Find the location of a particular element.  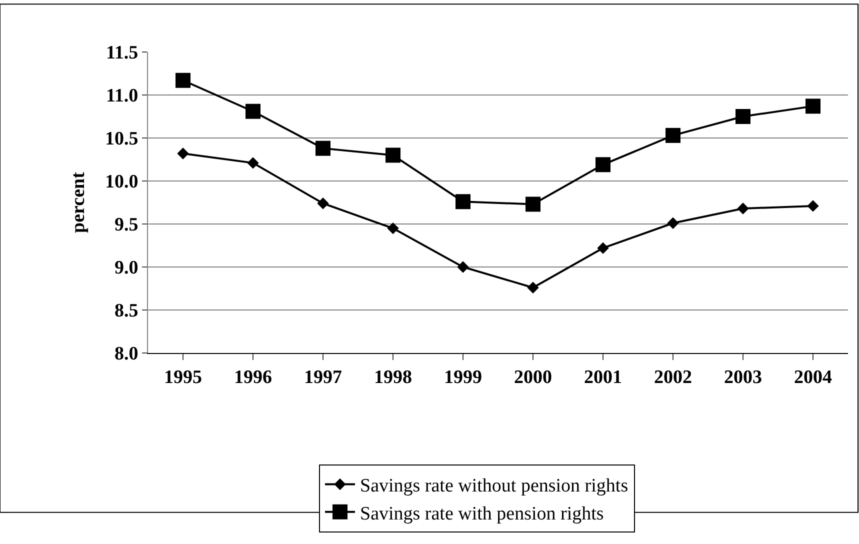

x-tick-label: 2000 is located at coordinates (533, 377).